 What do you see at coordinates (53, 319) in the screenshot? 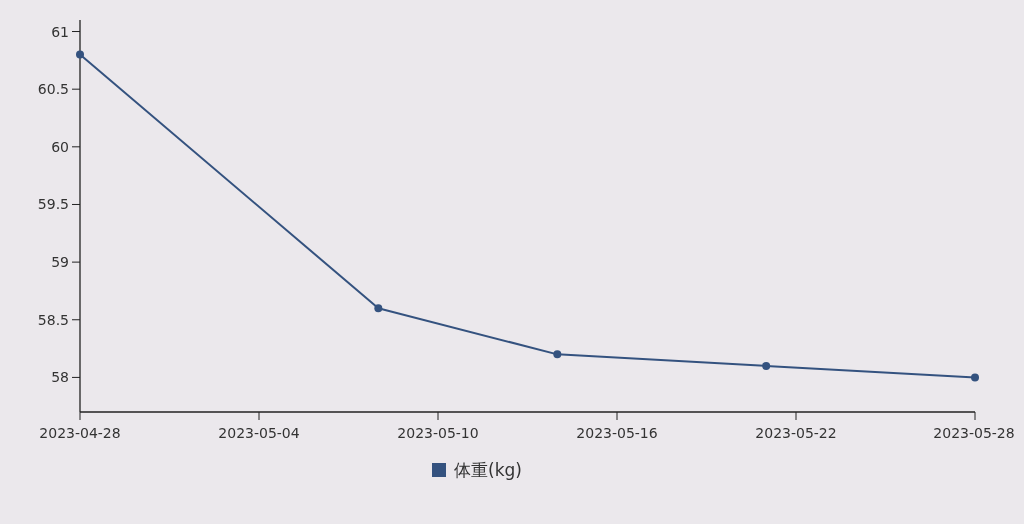
I see `y-tick-label: 58.5` at bounding box center [53, 319].